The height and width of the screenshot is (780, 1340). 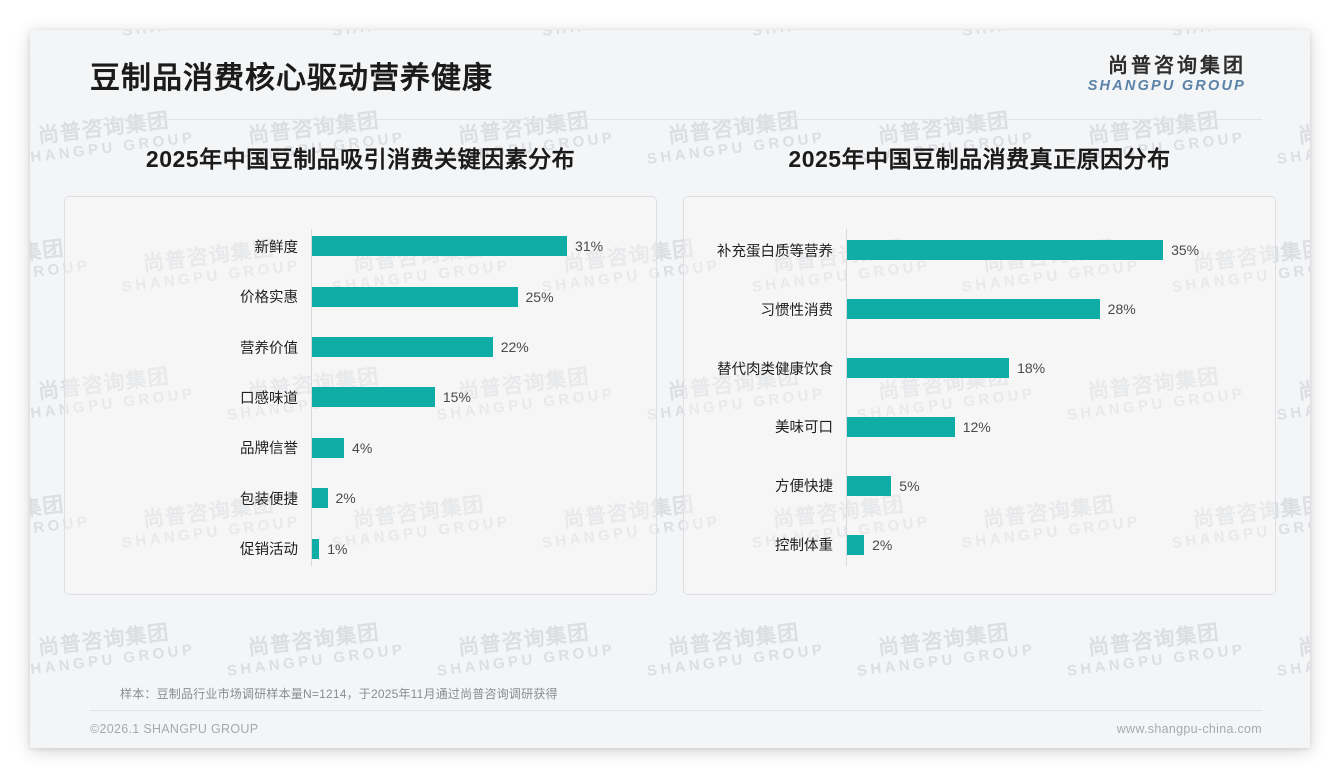 I want to click on bar-row: 营养价值 22%, so click(x=351, y=347).